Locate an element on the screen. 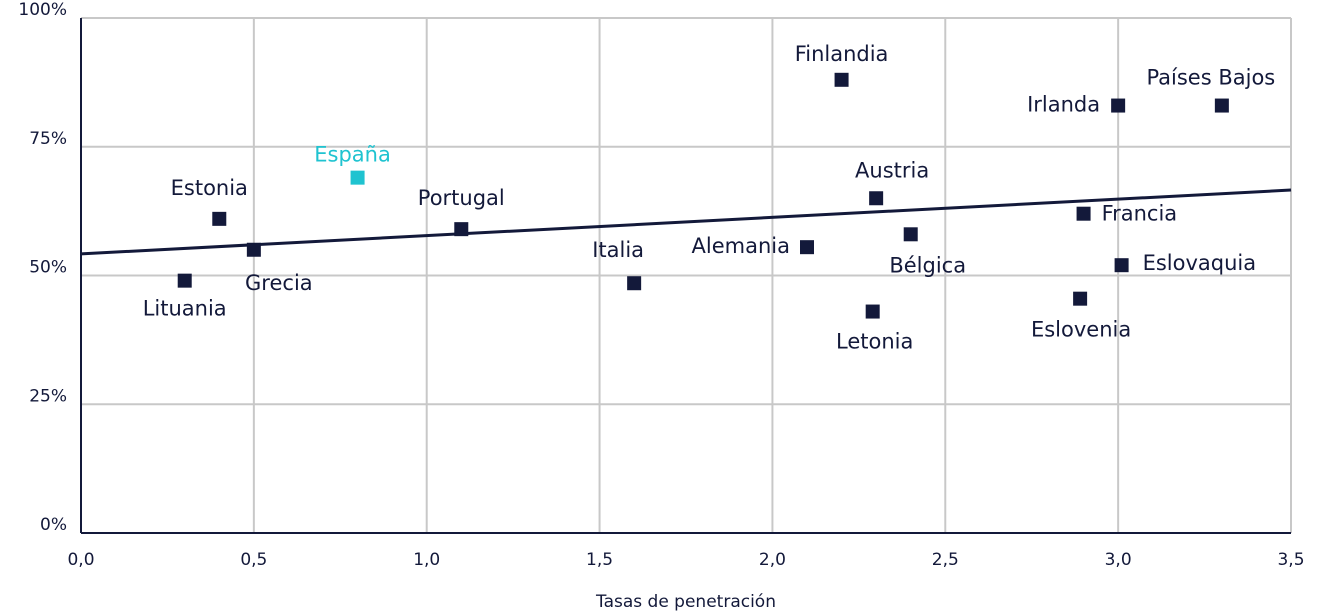 The width and height of the screenshot is (1319, 612). x-tick-label: 1,5 is located at coordinates (599, 560).